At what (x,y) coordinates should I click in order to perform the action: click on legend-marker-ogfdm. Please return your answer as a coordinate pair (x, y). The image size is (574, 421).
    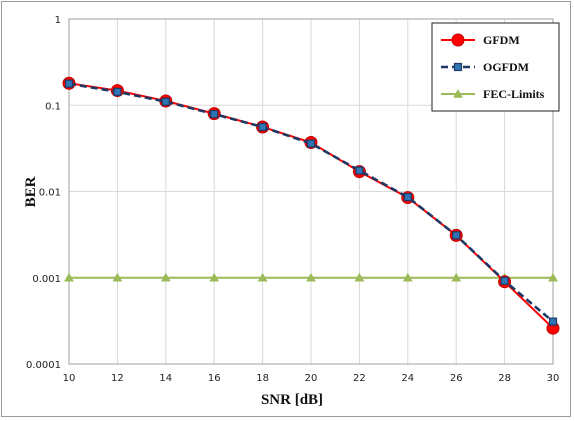
    Looking at the image, I should click on (458, 67).